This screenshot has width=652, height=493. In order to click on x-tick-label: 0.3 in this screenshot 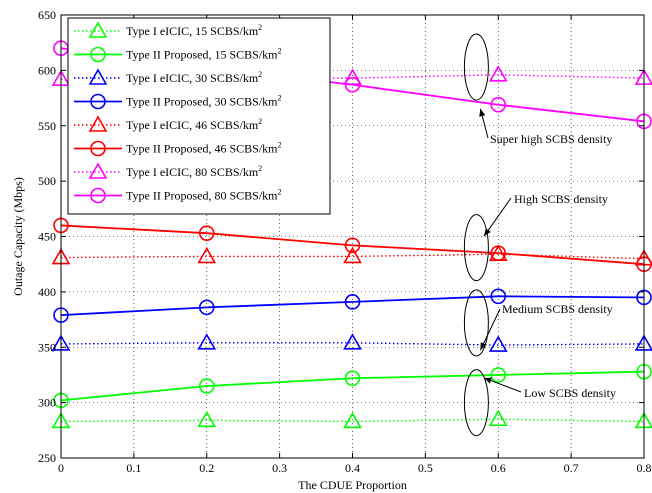, I will do `click(279, 468)`.